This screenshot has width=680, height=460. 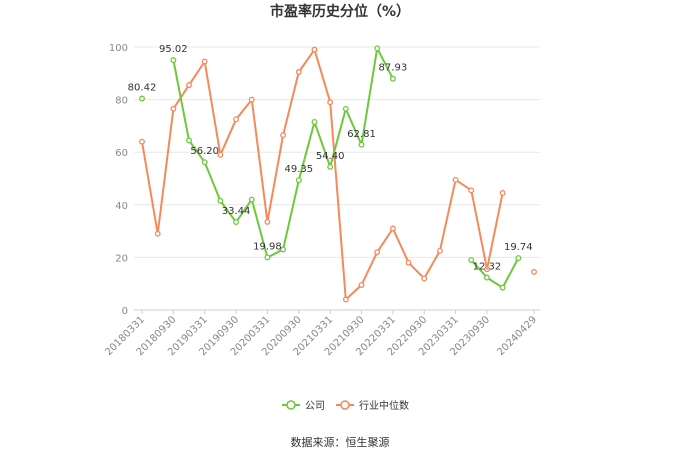 I want to click on data-label: 19.98, so click(x=267, y=246).